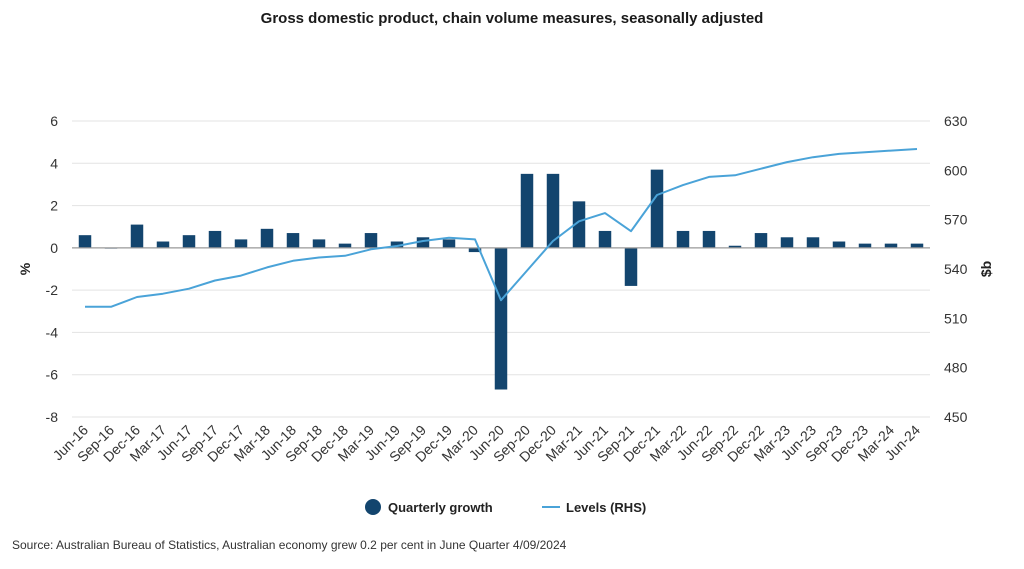  Describe the element at coordinates (956, 170) in the screenshot. I see `y-right-tick-label: 600` at that location.